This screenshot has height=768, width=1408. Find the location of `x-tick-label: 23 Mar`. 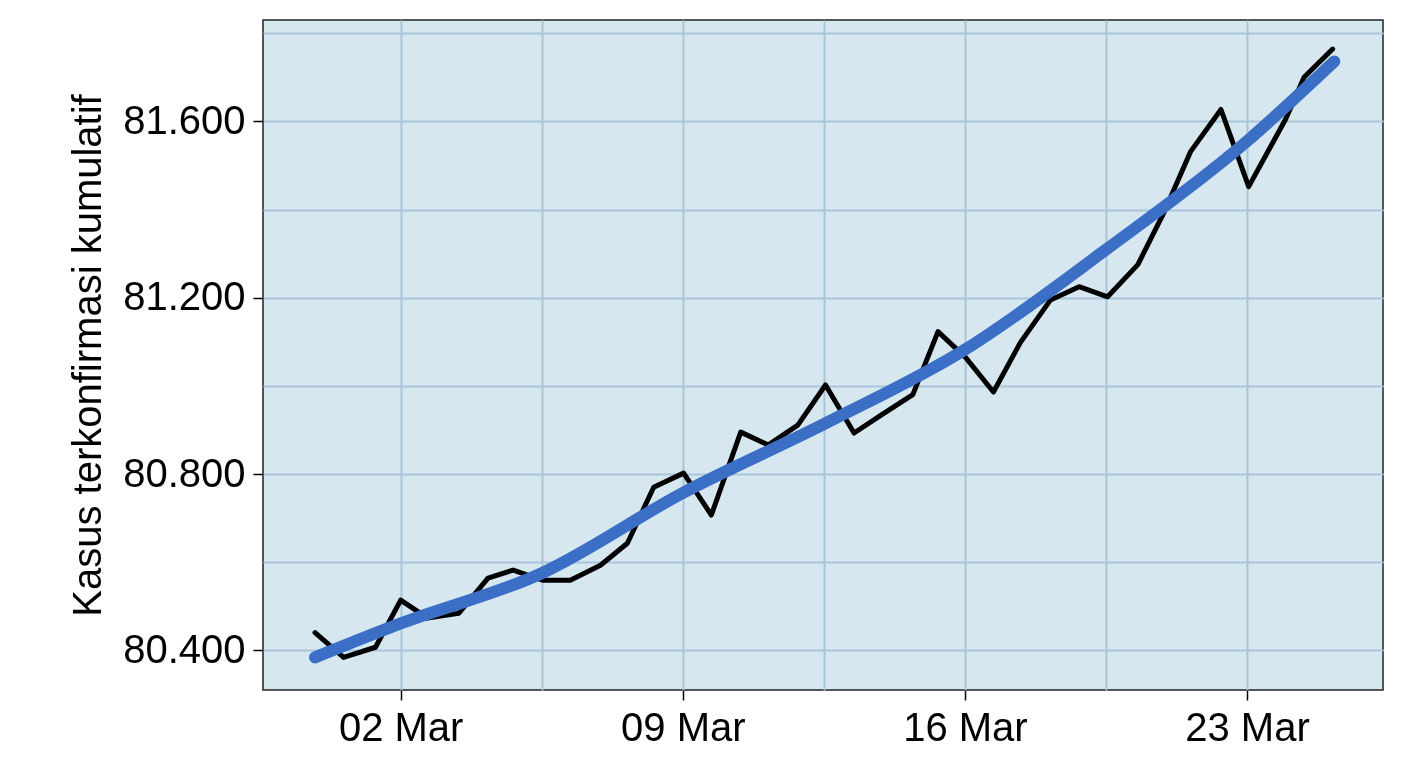

x-tick-label: 23 Mar is located at coordinates (1247, 726).